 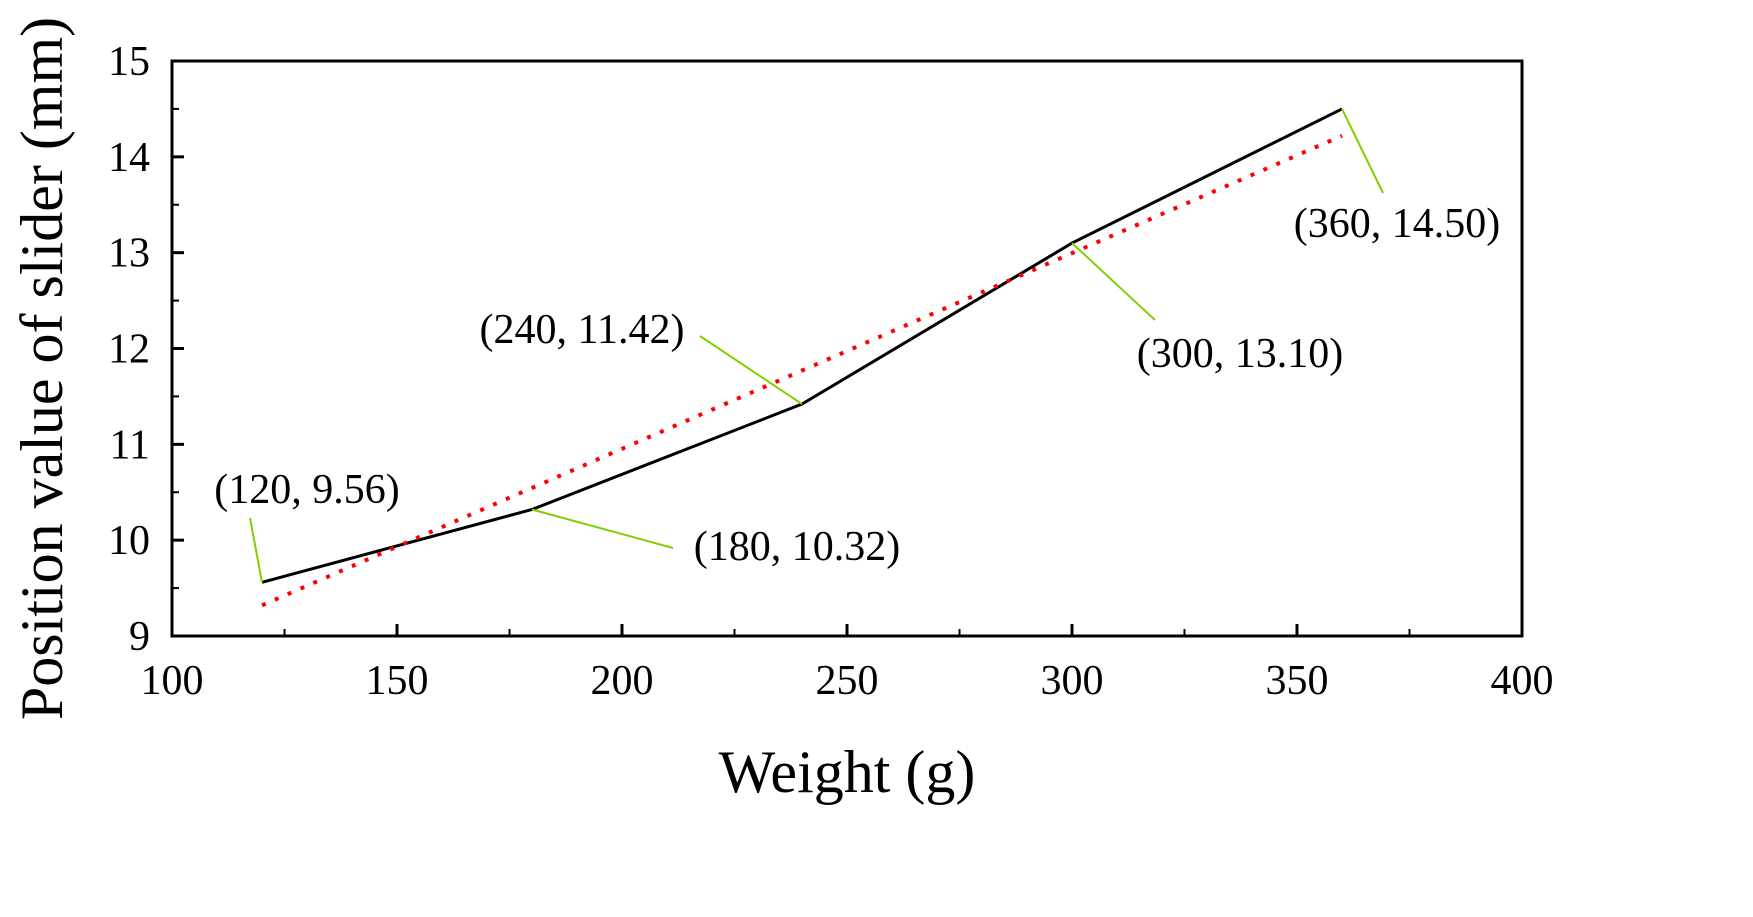 What do you see at coordinates (1522, 681) in the screenshot?
I see `x-tick-label: 400` at bounding box center [1522, 681].